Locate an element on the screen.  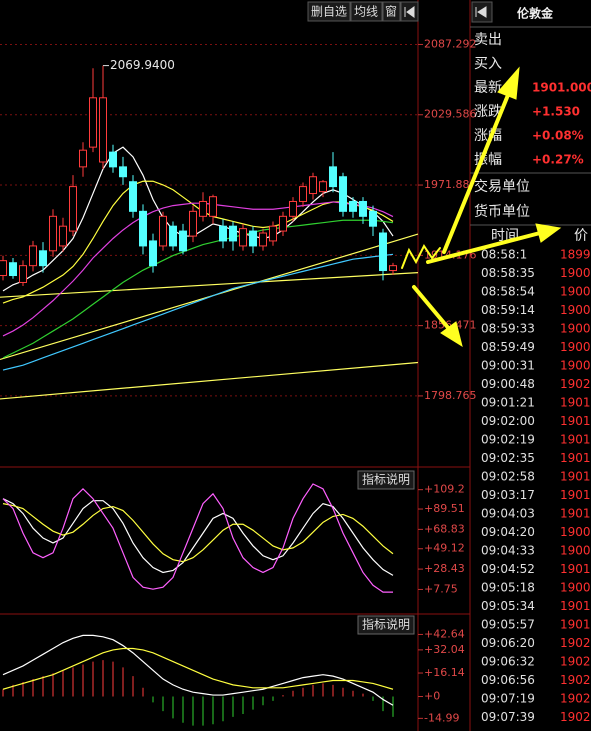
indicator-title: 指标说明 is located at coordinates (386, 624).